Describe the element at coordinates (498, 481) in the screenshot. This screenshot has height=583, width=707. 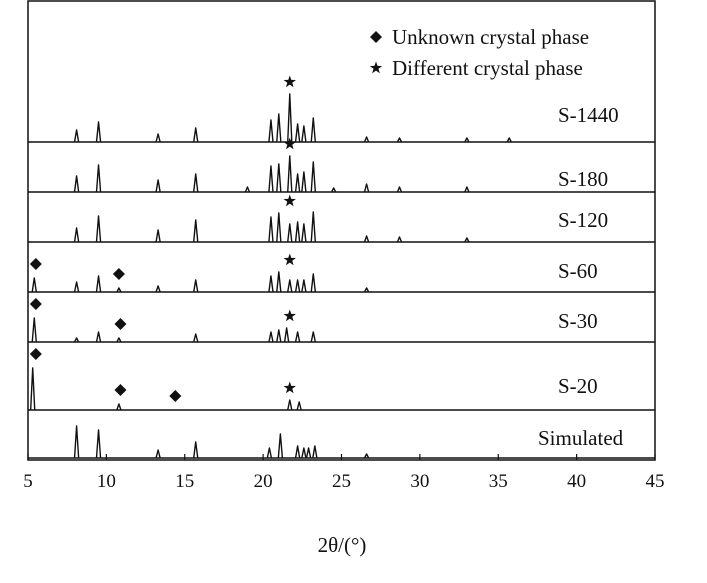
I see `x-tick-label: 35` at that location.